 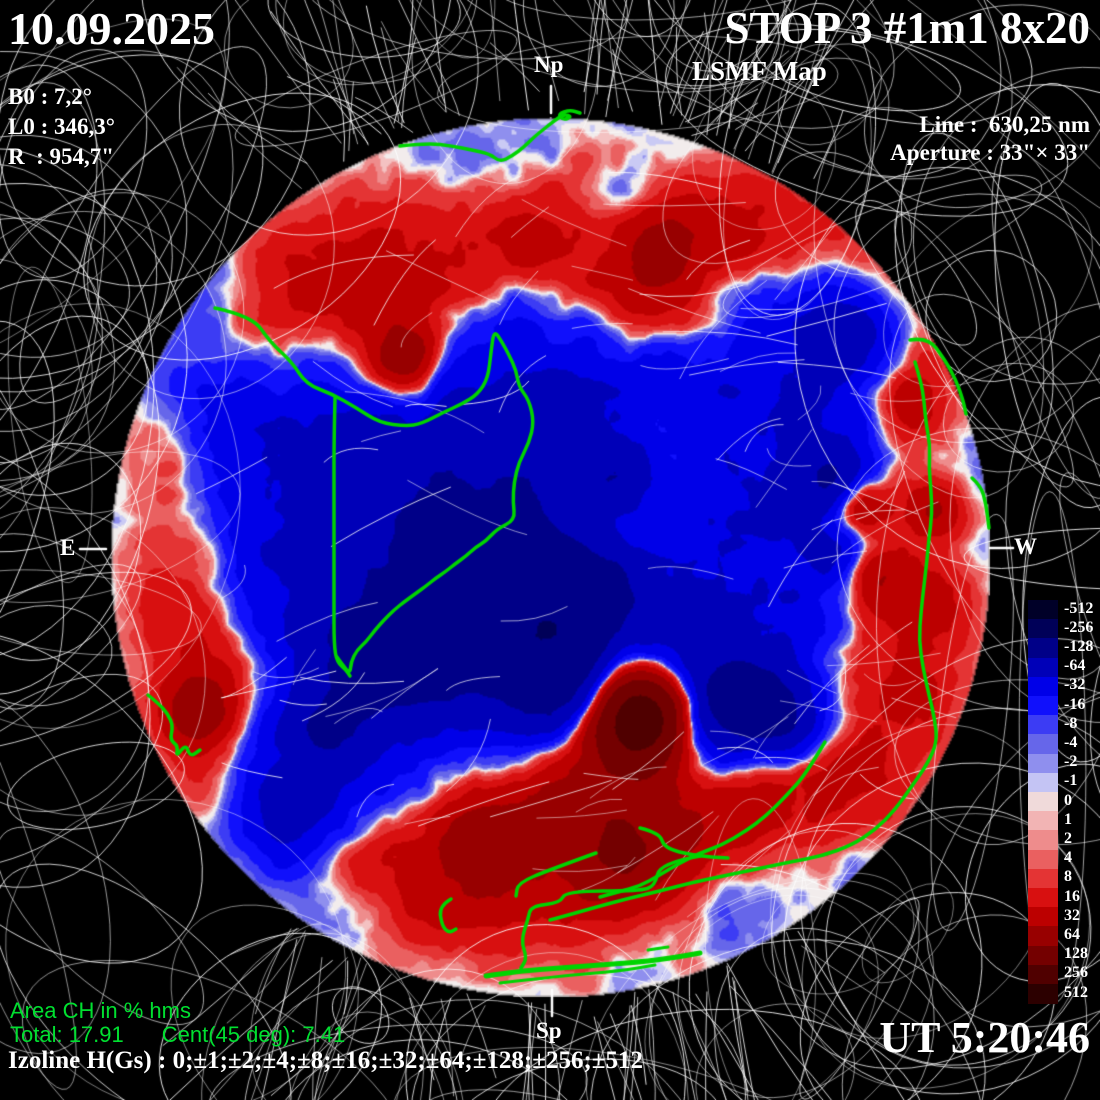 What do you see at coordinates (1075, 704) in the screenshot?
I see `colorbar-tick-label: -16` at bounding box center [1075, 704].